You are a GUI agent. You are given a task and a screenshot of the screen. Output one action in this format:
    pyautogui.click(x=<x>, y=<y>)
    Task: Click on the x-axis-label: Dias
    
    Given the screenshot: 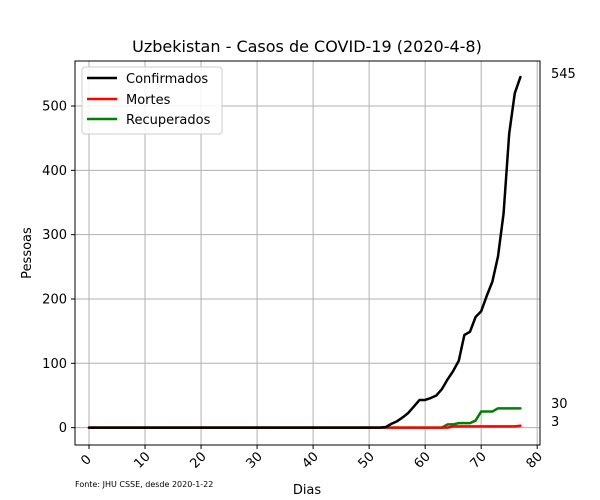 What is the action you would take?
    pyautogui.click(x=307, y=490)
    